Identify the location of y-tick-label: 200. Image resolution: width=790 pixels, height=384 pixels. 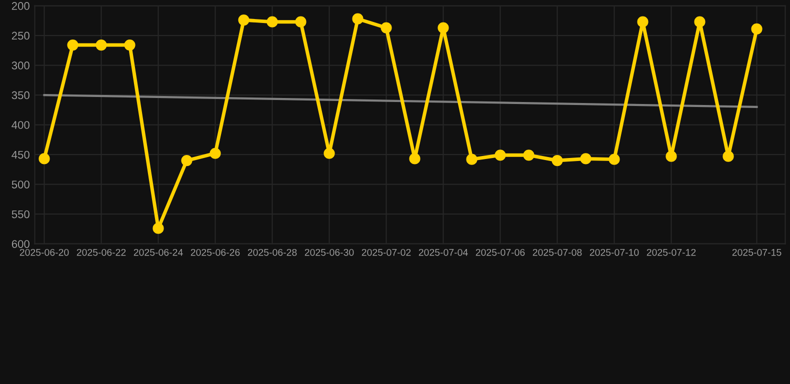
(21, 6).